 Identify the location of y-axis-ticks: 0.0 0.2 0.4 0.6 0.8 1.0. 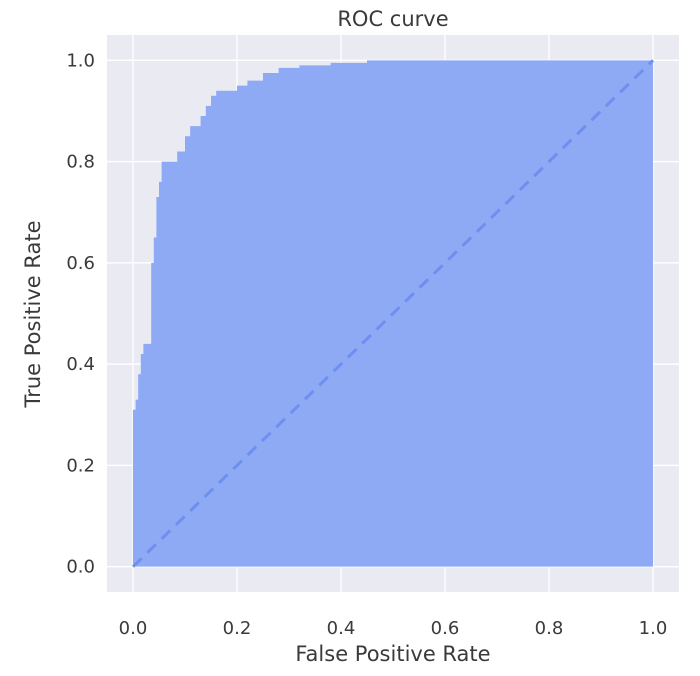
(80, 313).